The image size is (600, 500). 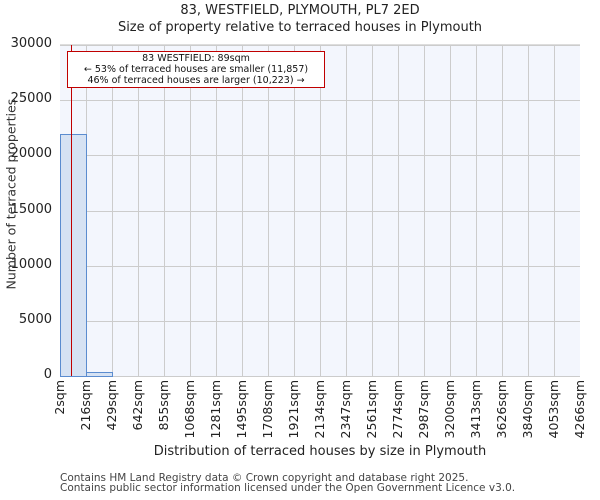 What do you see at coordinates (31, 264) in the screenshot?
I see `y-tick-label: 10000` at bounding box center [31, 264].